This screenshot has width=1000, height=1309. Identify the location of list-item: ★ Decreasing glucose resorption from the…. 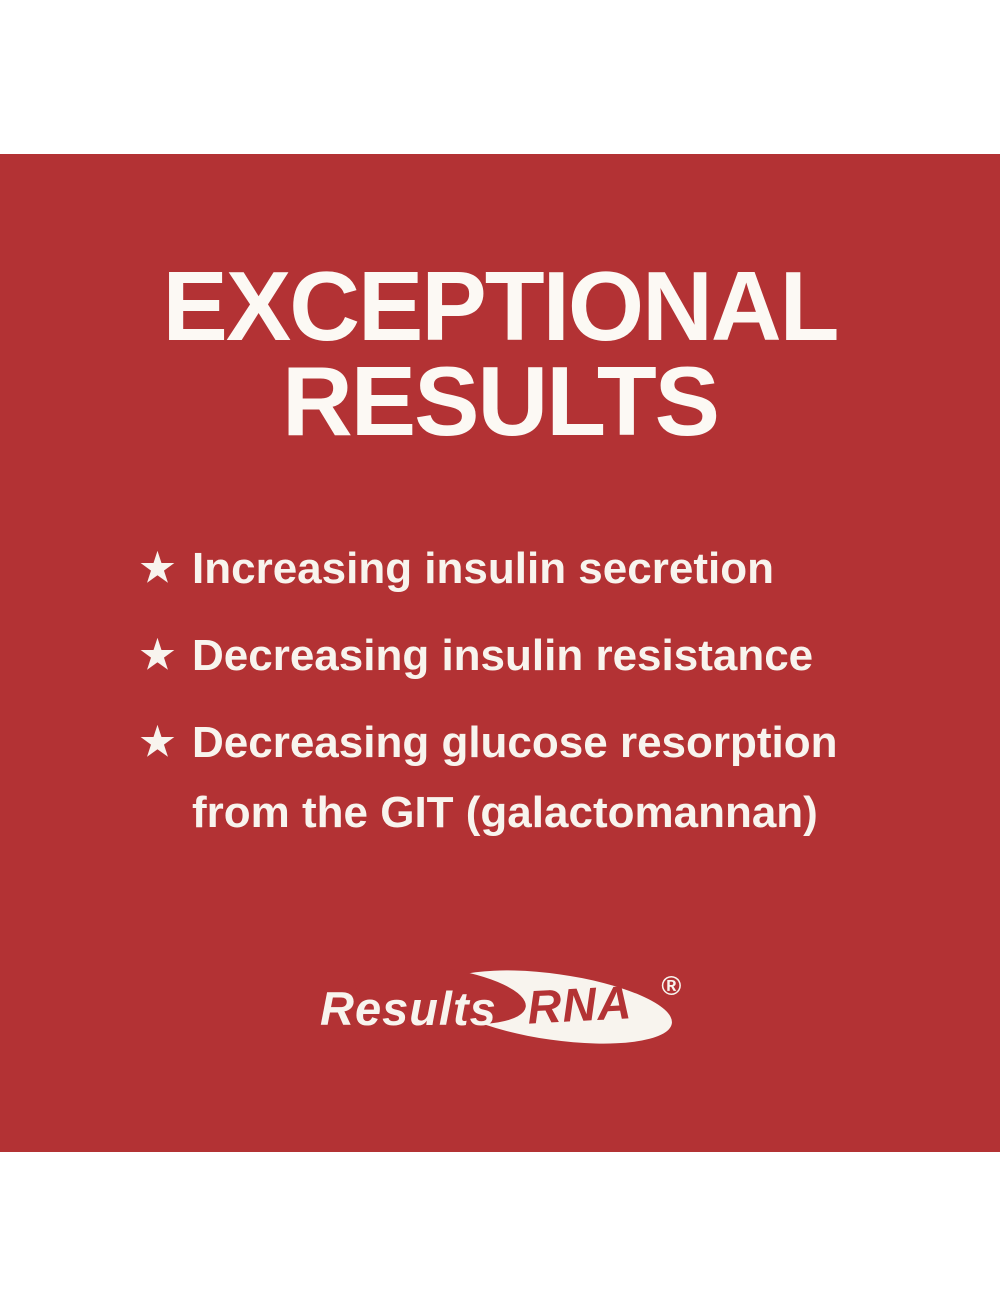
(520, 778).